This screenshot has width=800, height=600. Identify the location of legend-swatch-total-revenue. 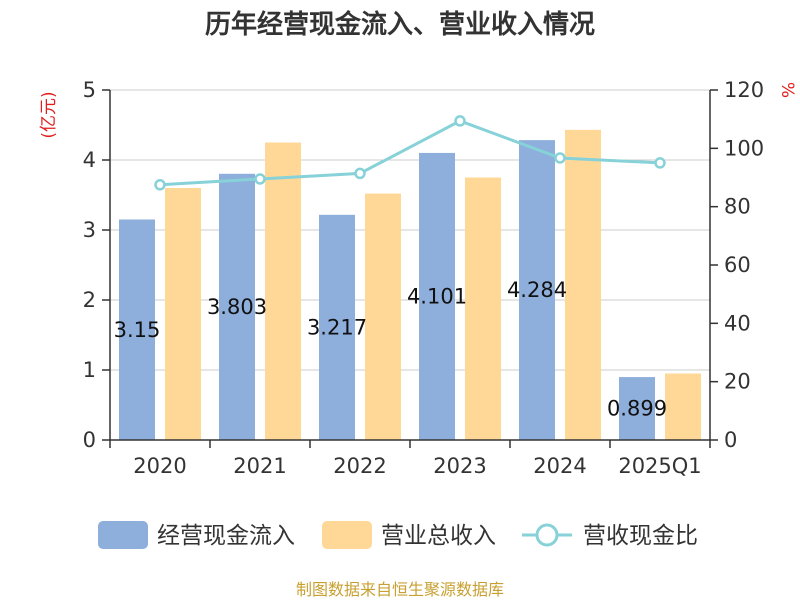
(347, 535).